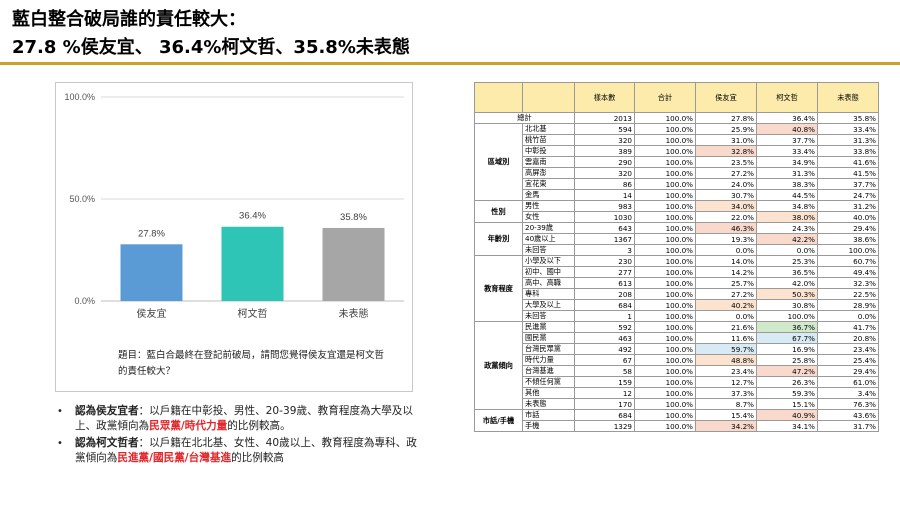  What do you see at coordinates (848, 404) in the screenshot?
I see `table-cell: 76.3%` at bounding box center [848, 404].